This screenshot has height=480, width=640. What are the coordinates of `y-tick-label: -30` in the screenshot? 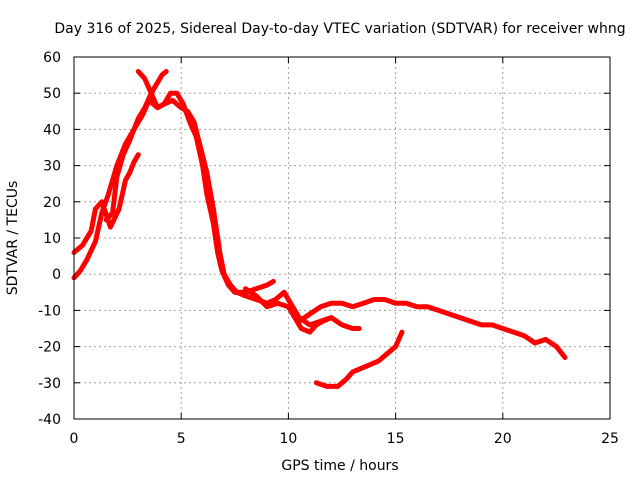 It's located at (49, 384).